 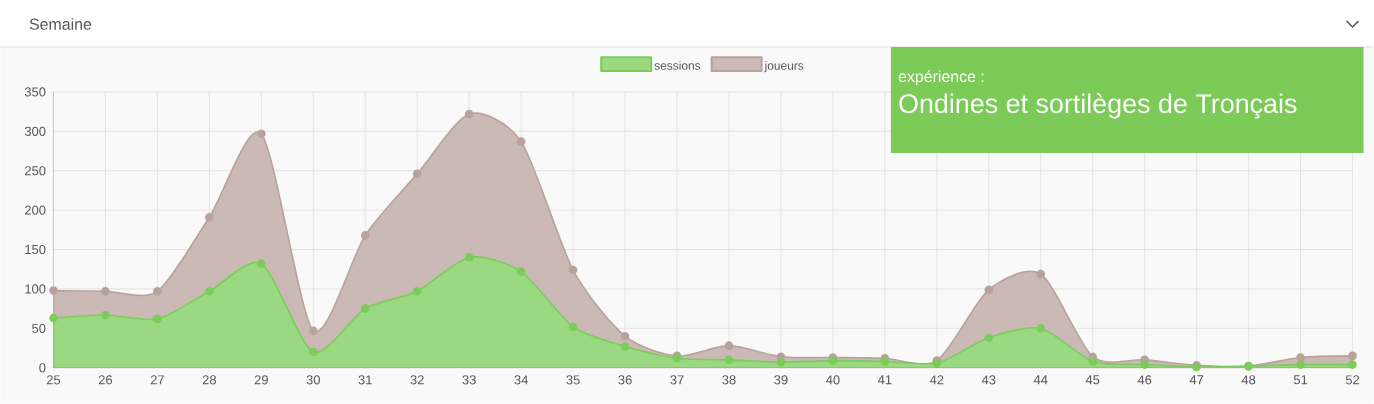 I want to click on y-tick-label: 50, so click(x=39, y=328).